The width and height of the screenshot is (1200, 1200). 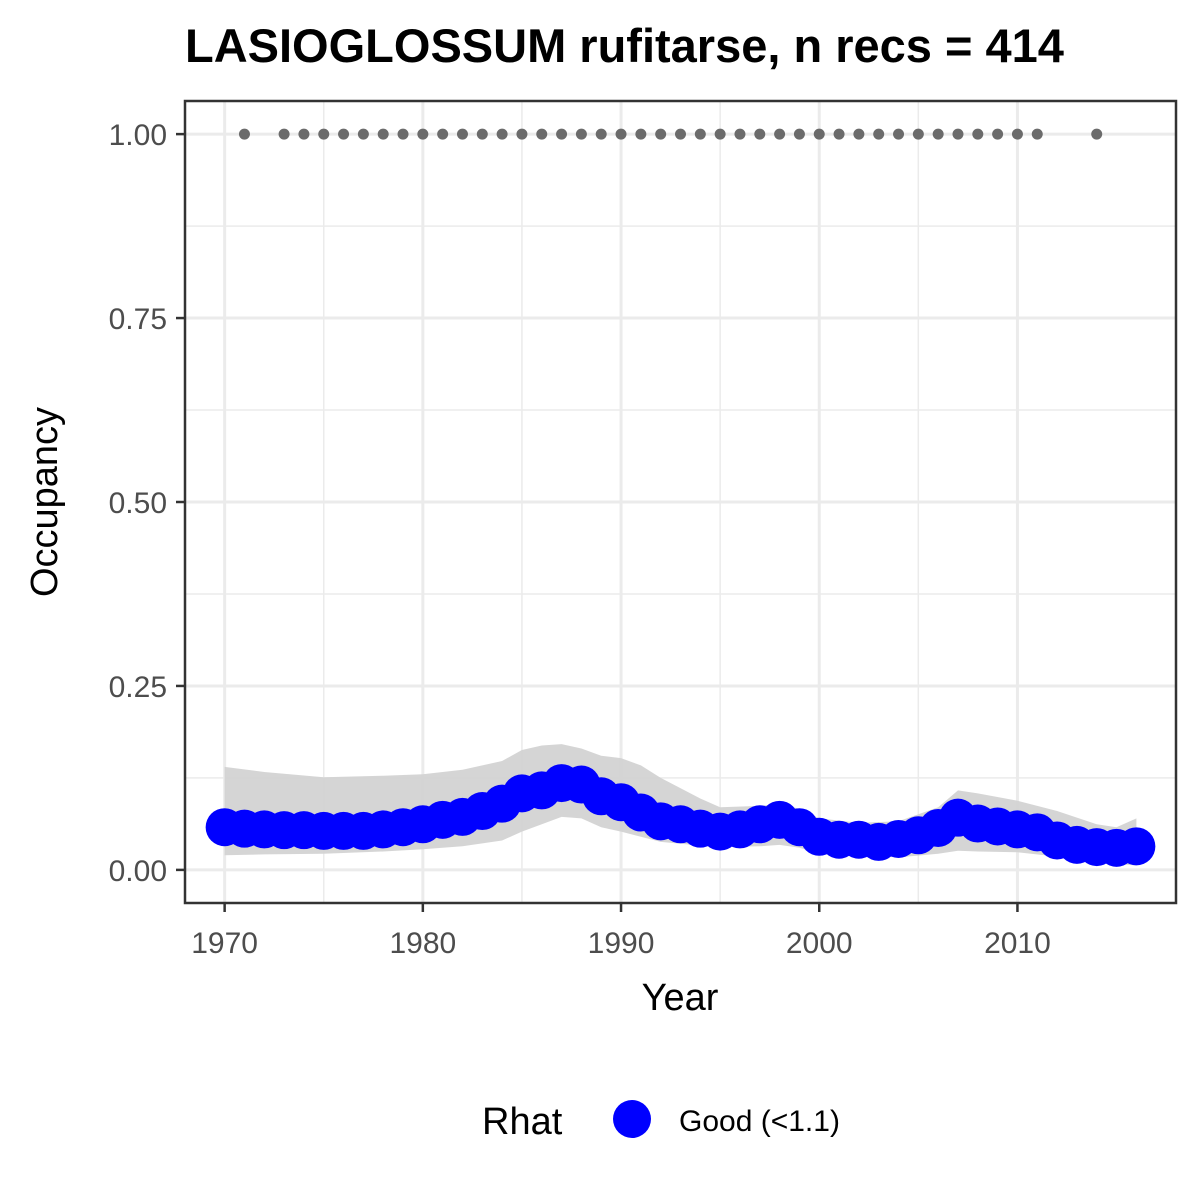 What do you see at coordinates (522, 1122) in the screenshot?
I see `legend-title: Rhat` at bounding box center [522, 1122].